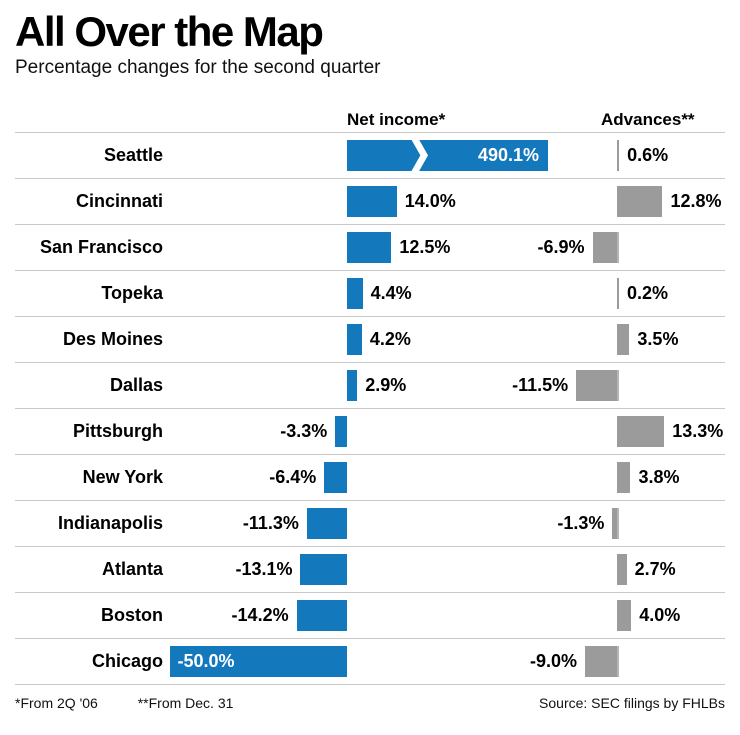  Describe the element at coordinates (169, 31) in the screenshot. I see `page-title: All Over the Map` at that location.